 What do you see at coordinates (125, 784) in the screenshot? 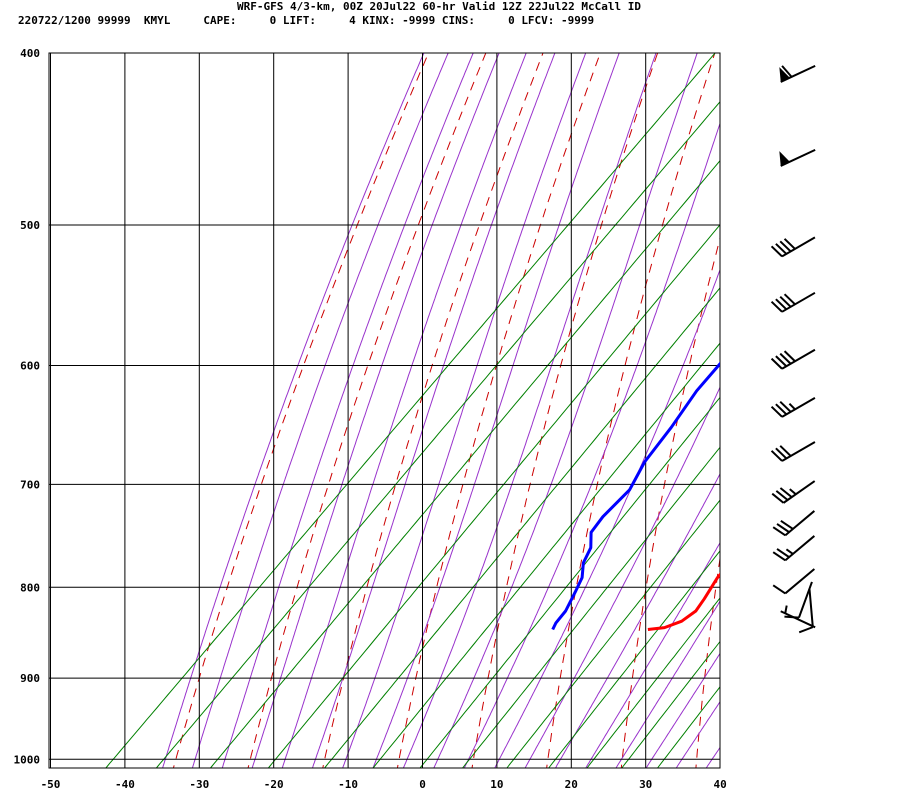
I see `temperature-tick-label: -40` at bounding box center [125, 784].